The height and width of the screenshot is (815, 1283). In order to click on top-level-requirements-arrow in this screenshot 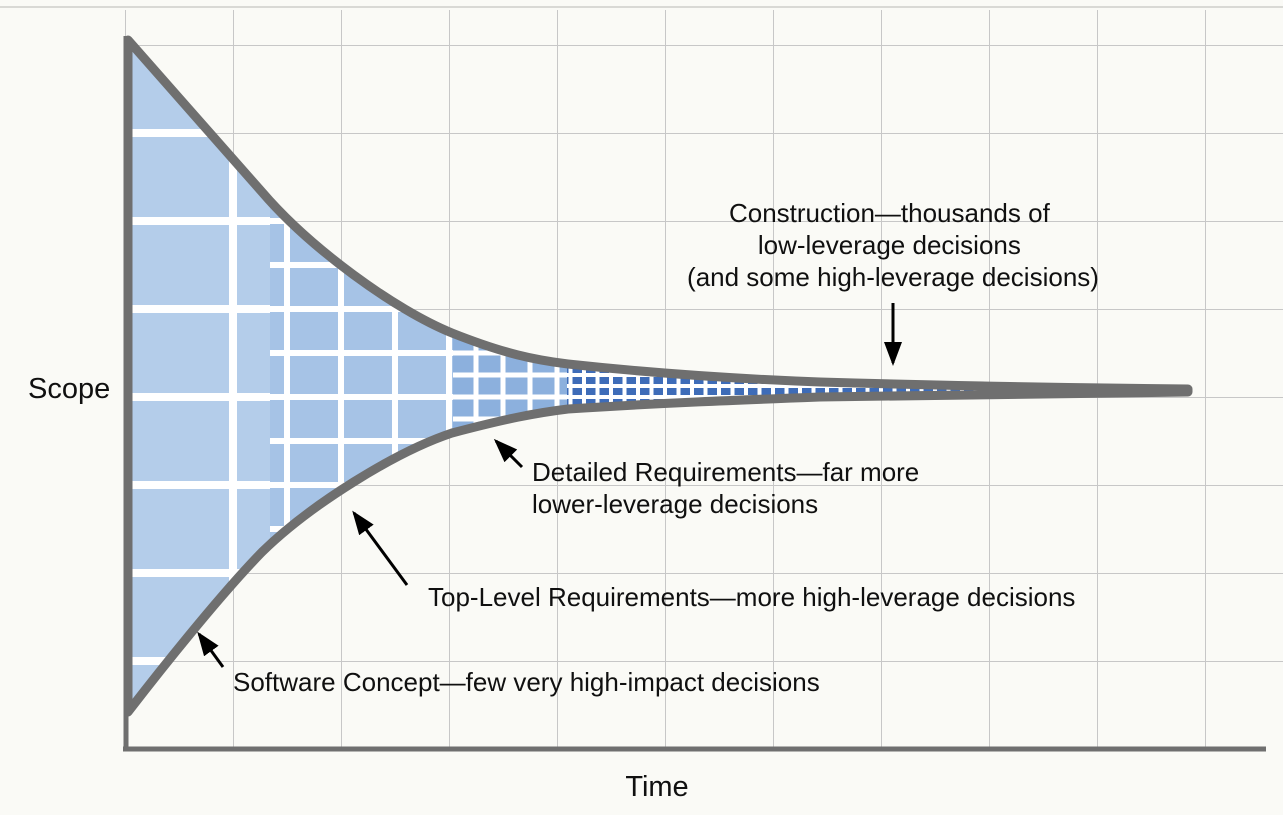, I will do `click(380, 548)`.